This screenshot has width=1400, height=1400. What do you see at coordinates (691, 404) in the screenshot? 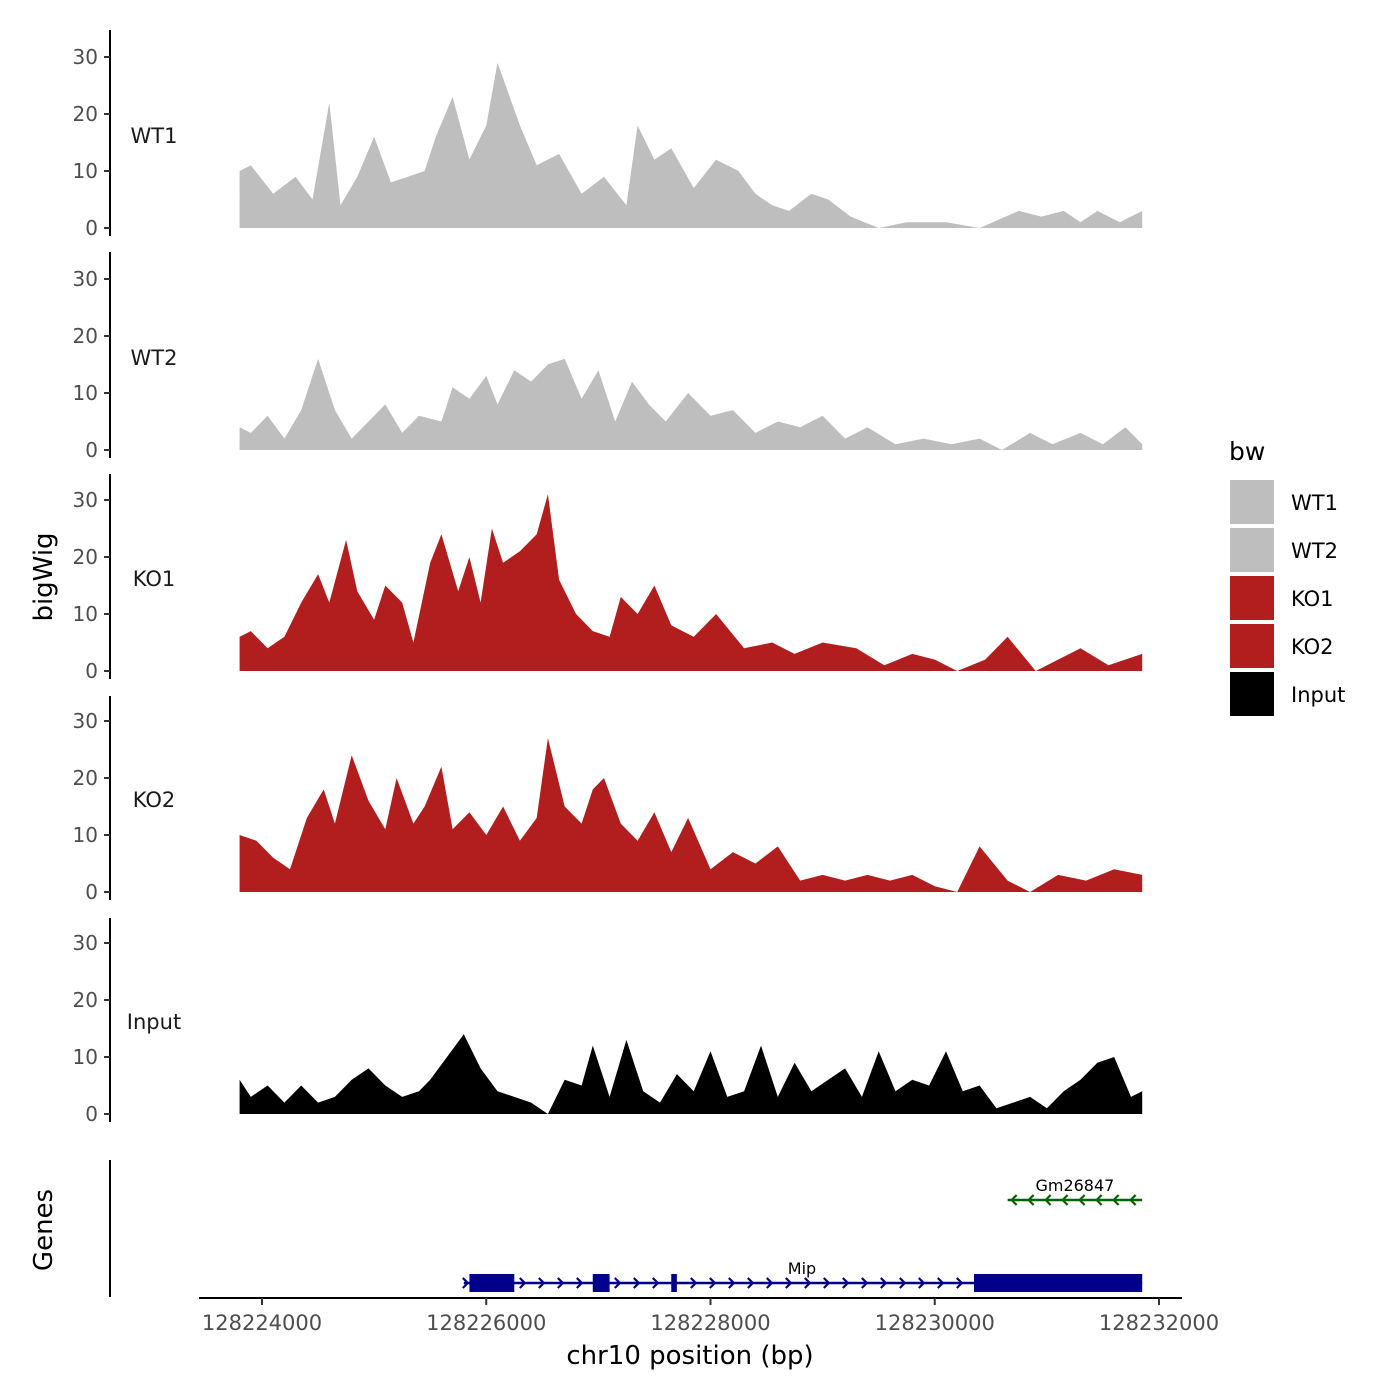
I see `area-wt2` at bounding box center [691, 404].